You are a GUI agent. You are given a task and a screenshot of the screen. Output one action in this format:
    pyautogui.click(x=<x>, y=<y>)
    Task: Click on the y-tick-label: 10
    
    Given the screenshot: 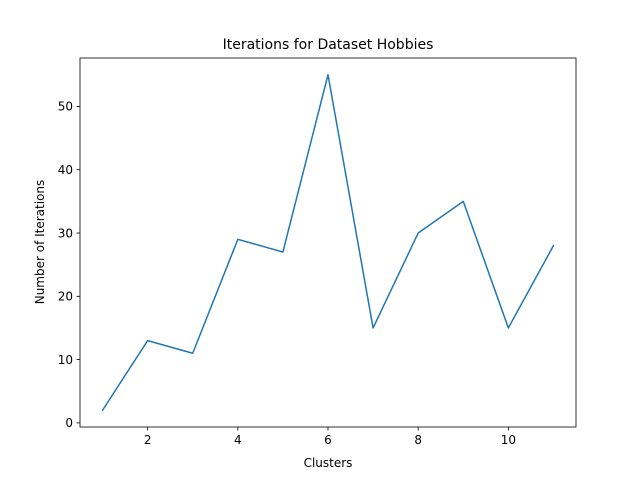 What is the action you would take?
    pyautogui.click(x=65, y=360)
    